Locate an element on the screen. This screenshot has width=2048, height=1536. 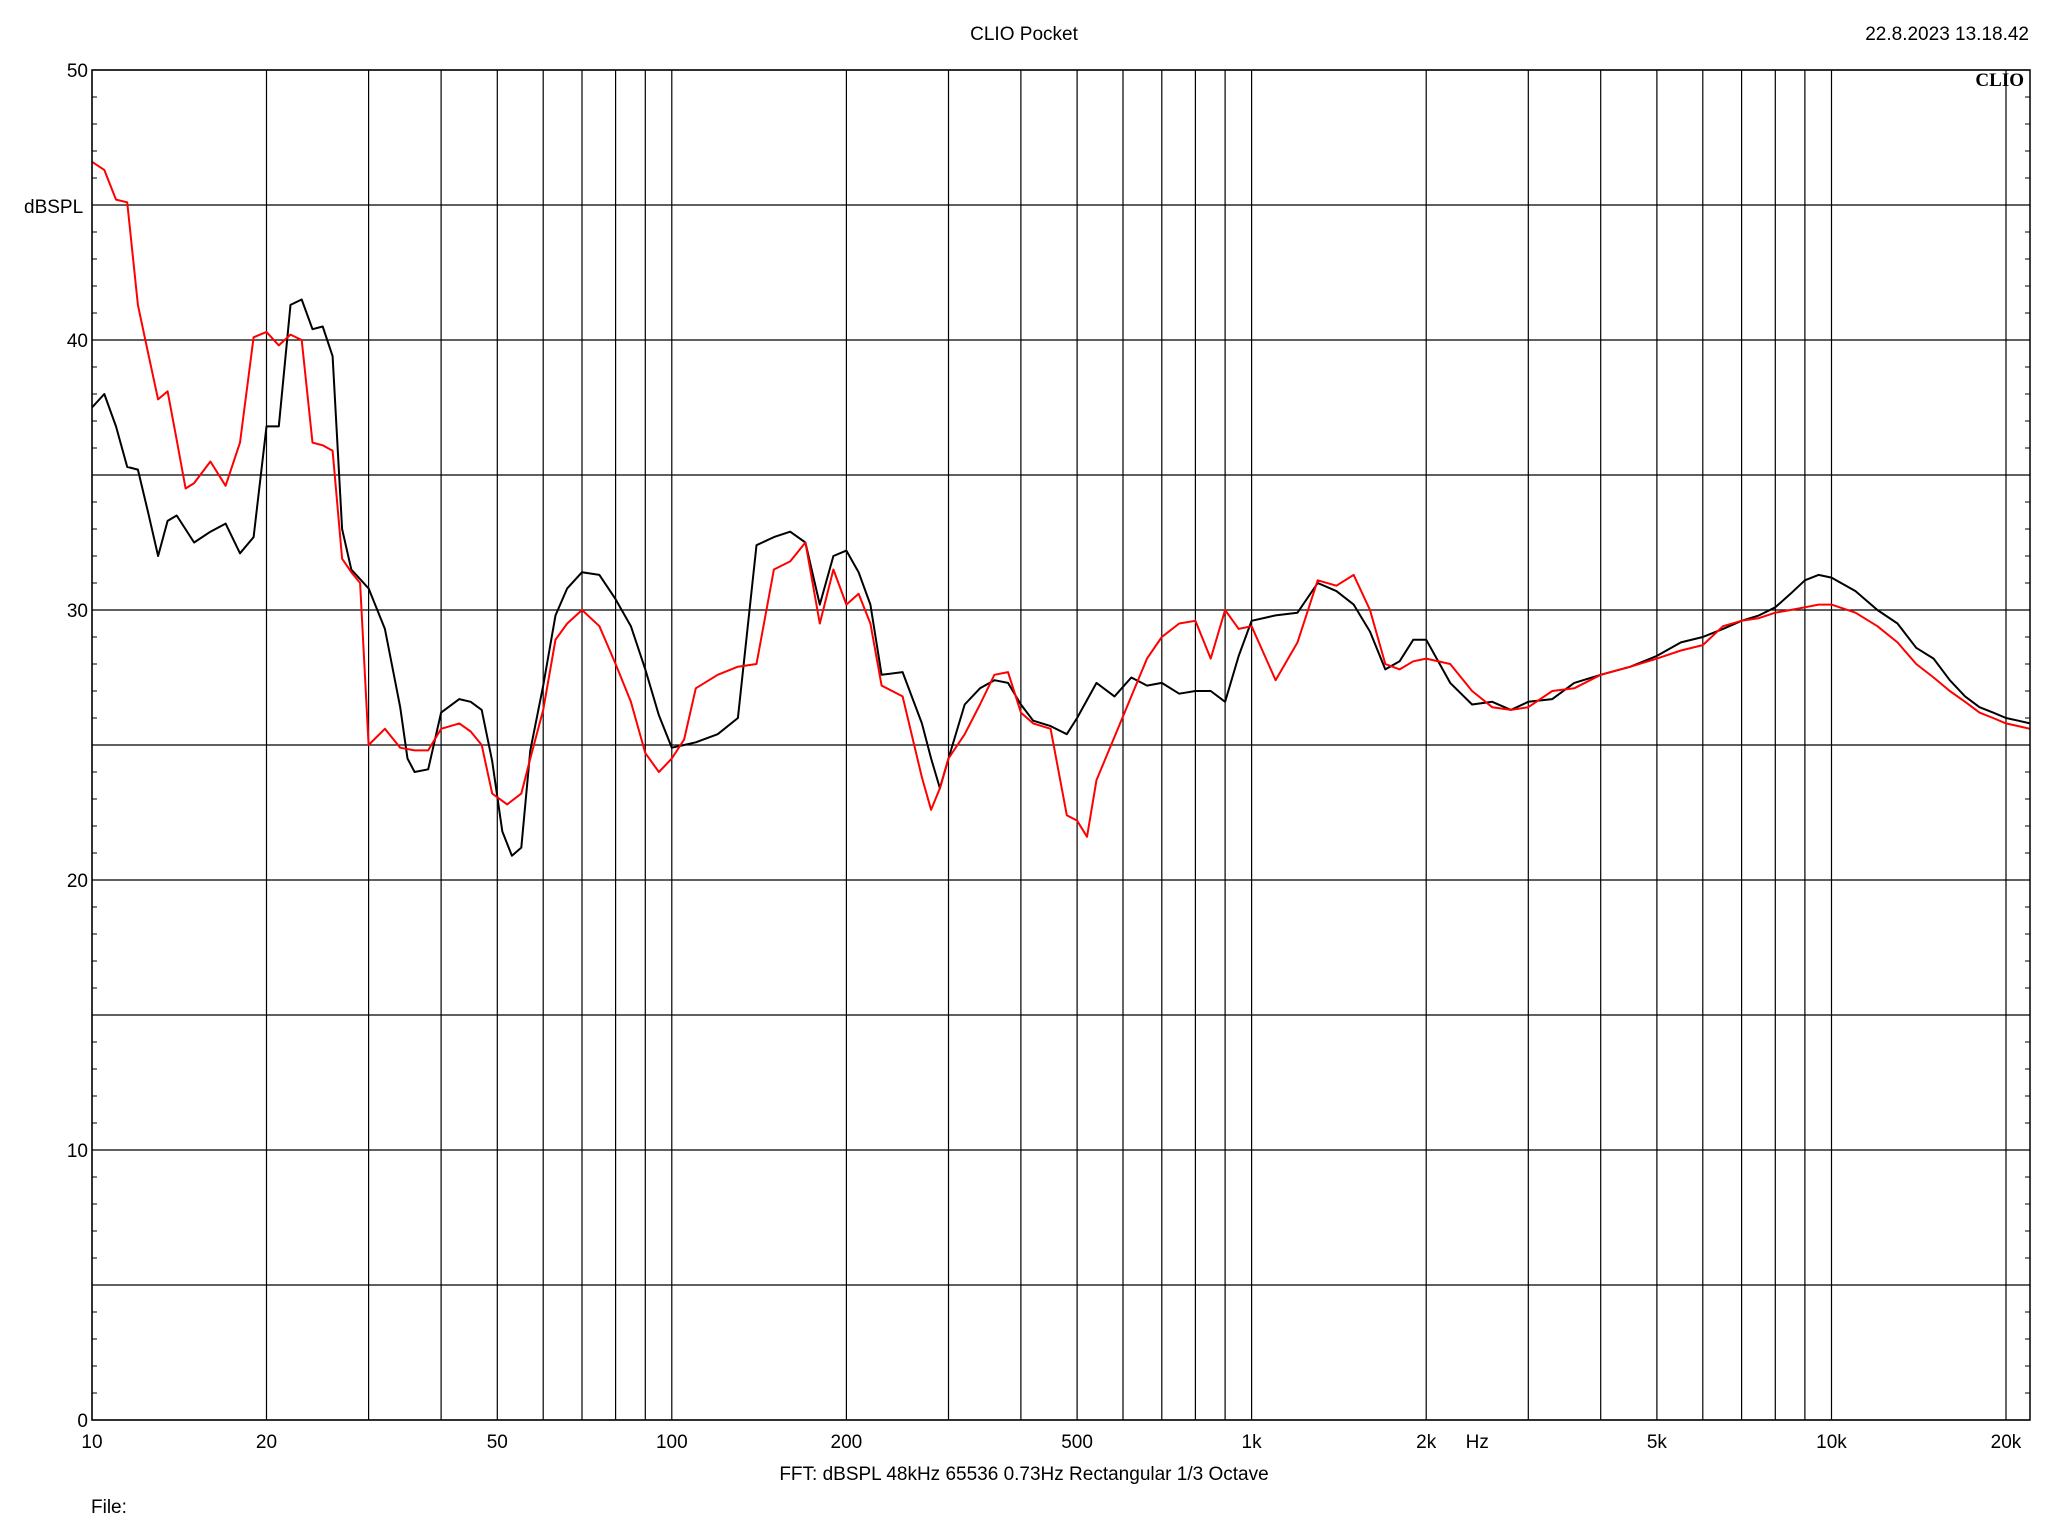
y-tick-label: 10 is located at coordinates (77, 1151).